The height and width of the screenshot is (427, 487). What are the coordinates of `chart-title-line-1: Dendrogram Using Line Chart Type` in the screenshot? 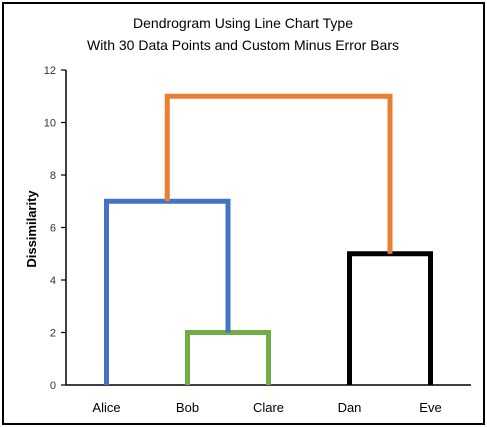 It's located at (243, 23).